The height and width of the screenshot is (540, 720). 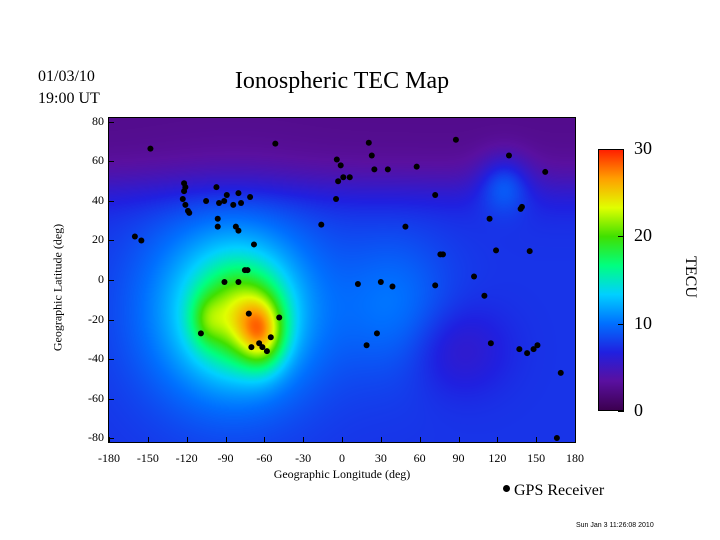 I want to click on y-tick-label: -20, so click(x=96, y=318).